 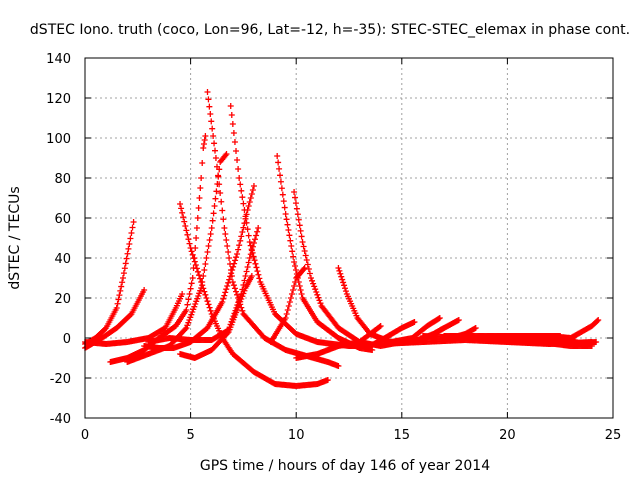 I want to click on y-tick-label: 0, so click(x=67, y=339).